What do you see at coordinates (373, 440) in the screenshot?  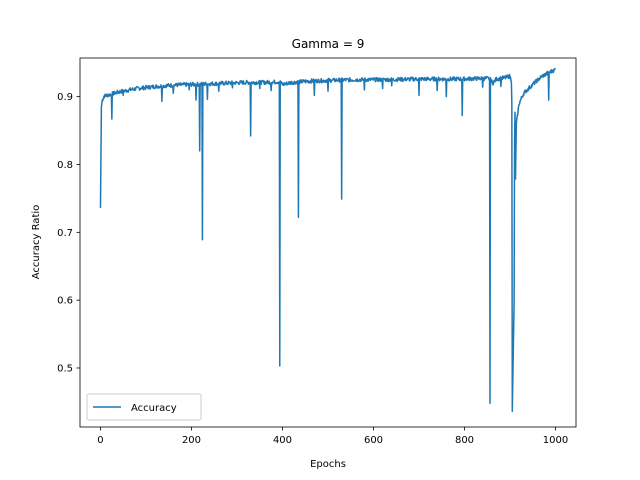 I see `x-tick-label: 600` at bounding box center [373, 440].